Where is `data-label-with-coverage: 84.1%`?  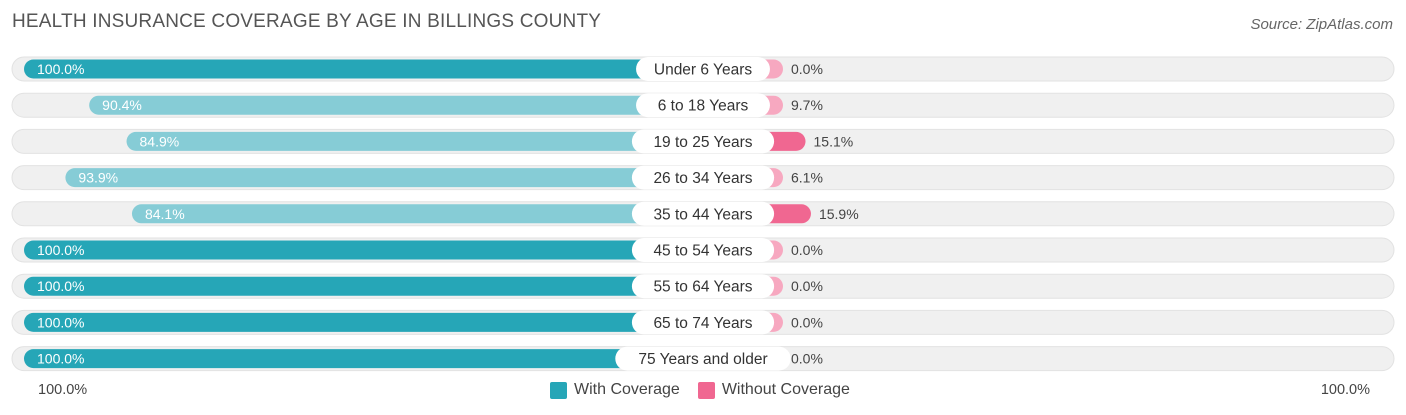
data-label-with-coverage: 84.1% is located at coordinates (165, 214).